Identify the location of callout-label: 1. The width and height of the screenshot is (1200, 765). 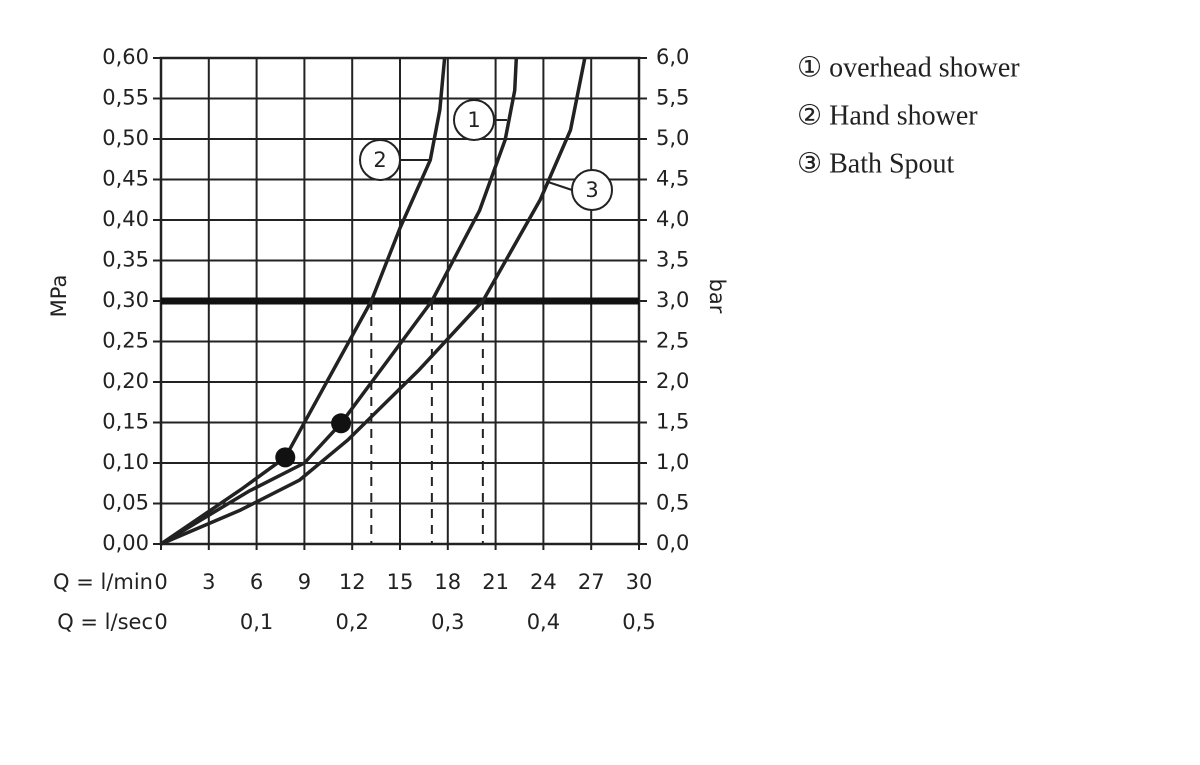
(473, 120).